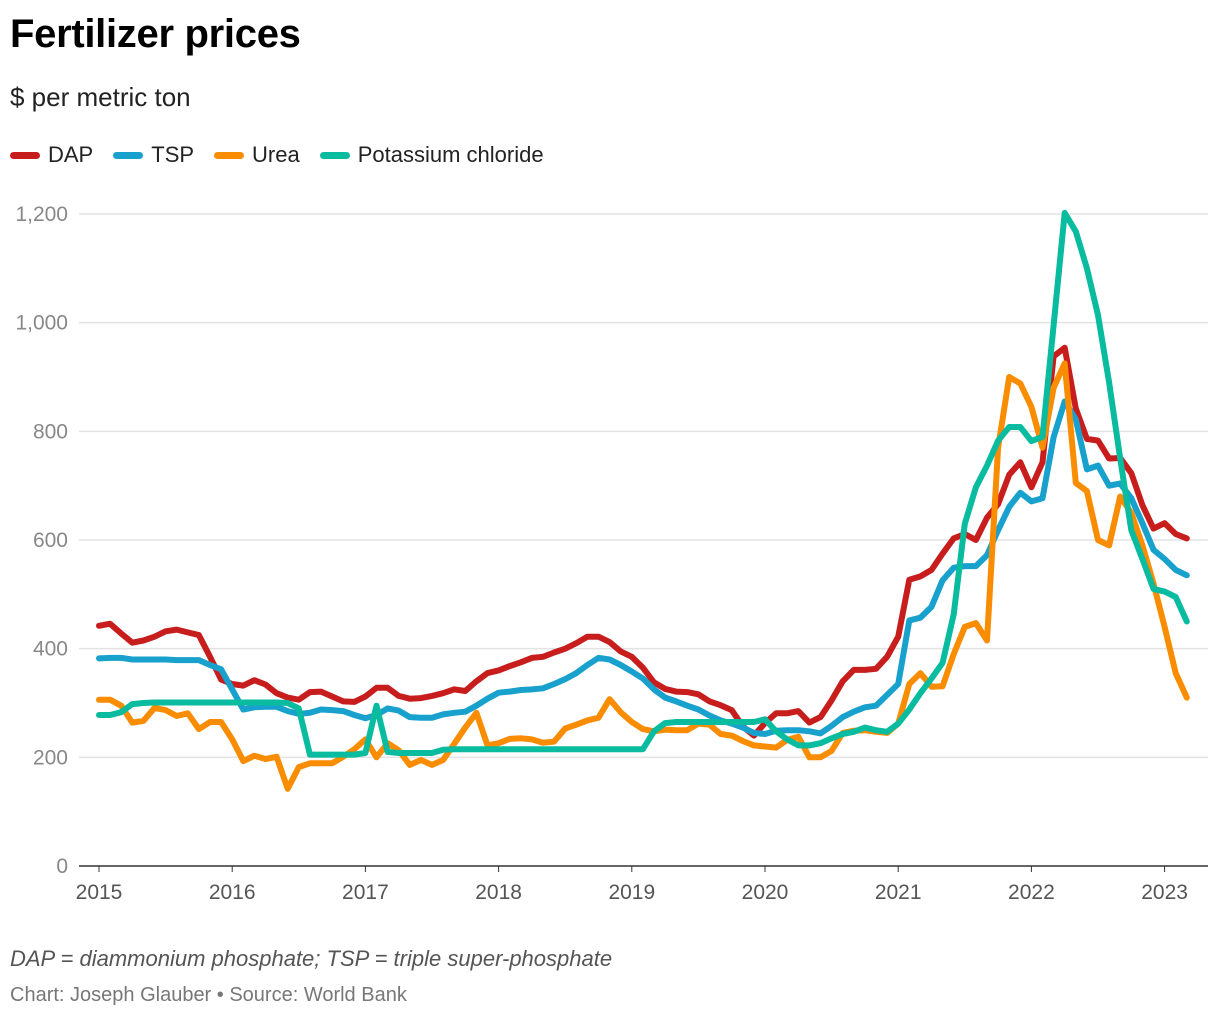 The image size is (1220, 1020). Describe the element at coordinates (62, 866) in the screenshot. I see `y-tick-label: 0` at that location.